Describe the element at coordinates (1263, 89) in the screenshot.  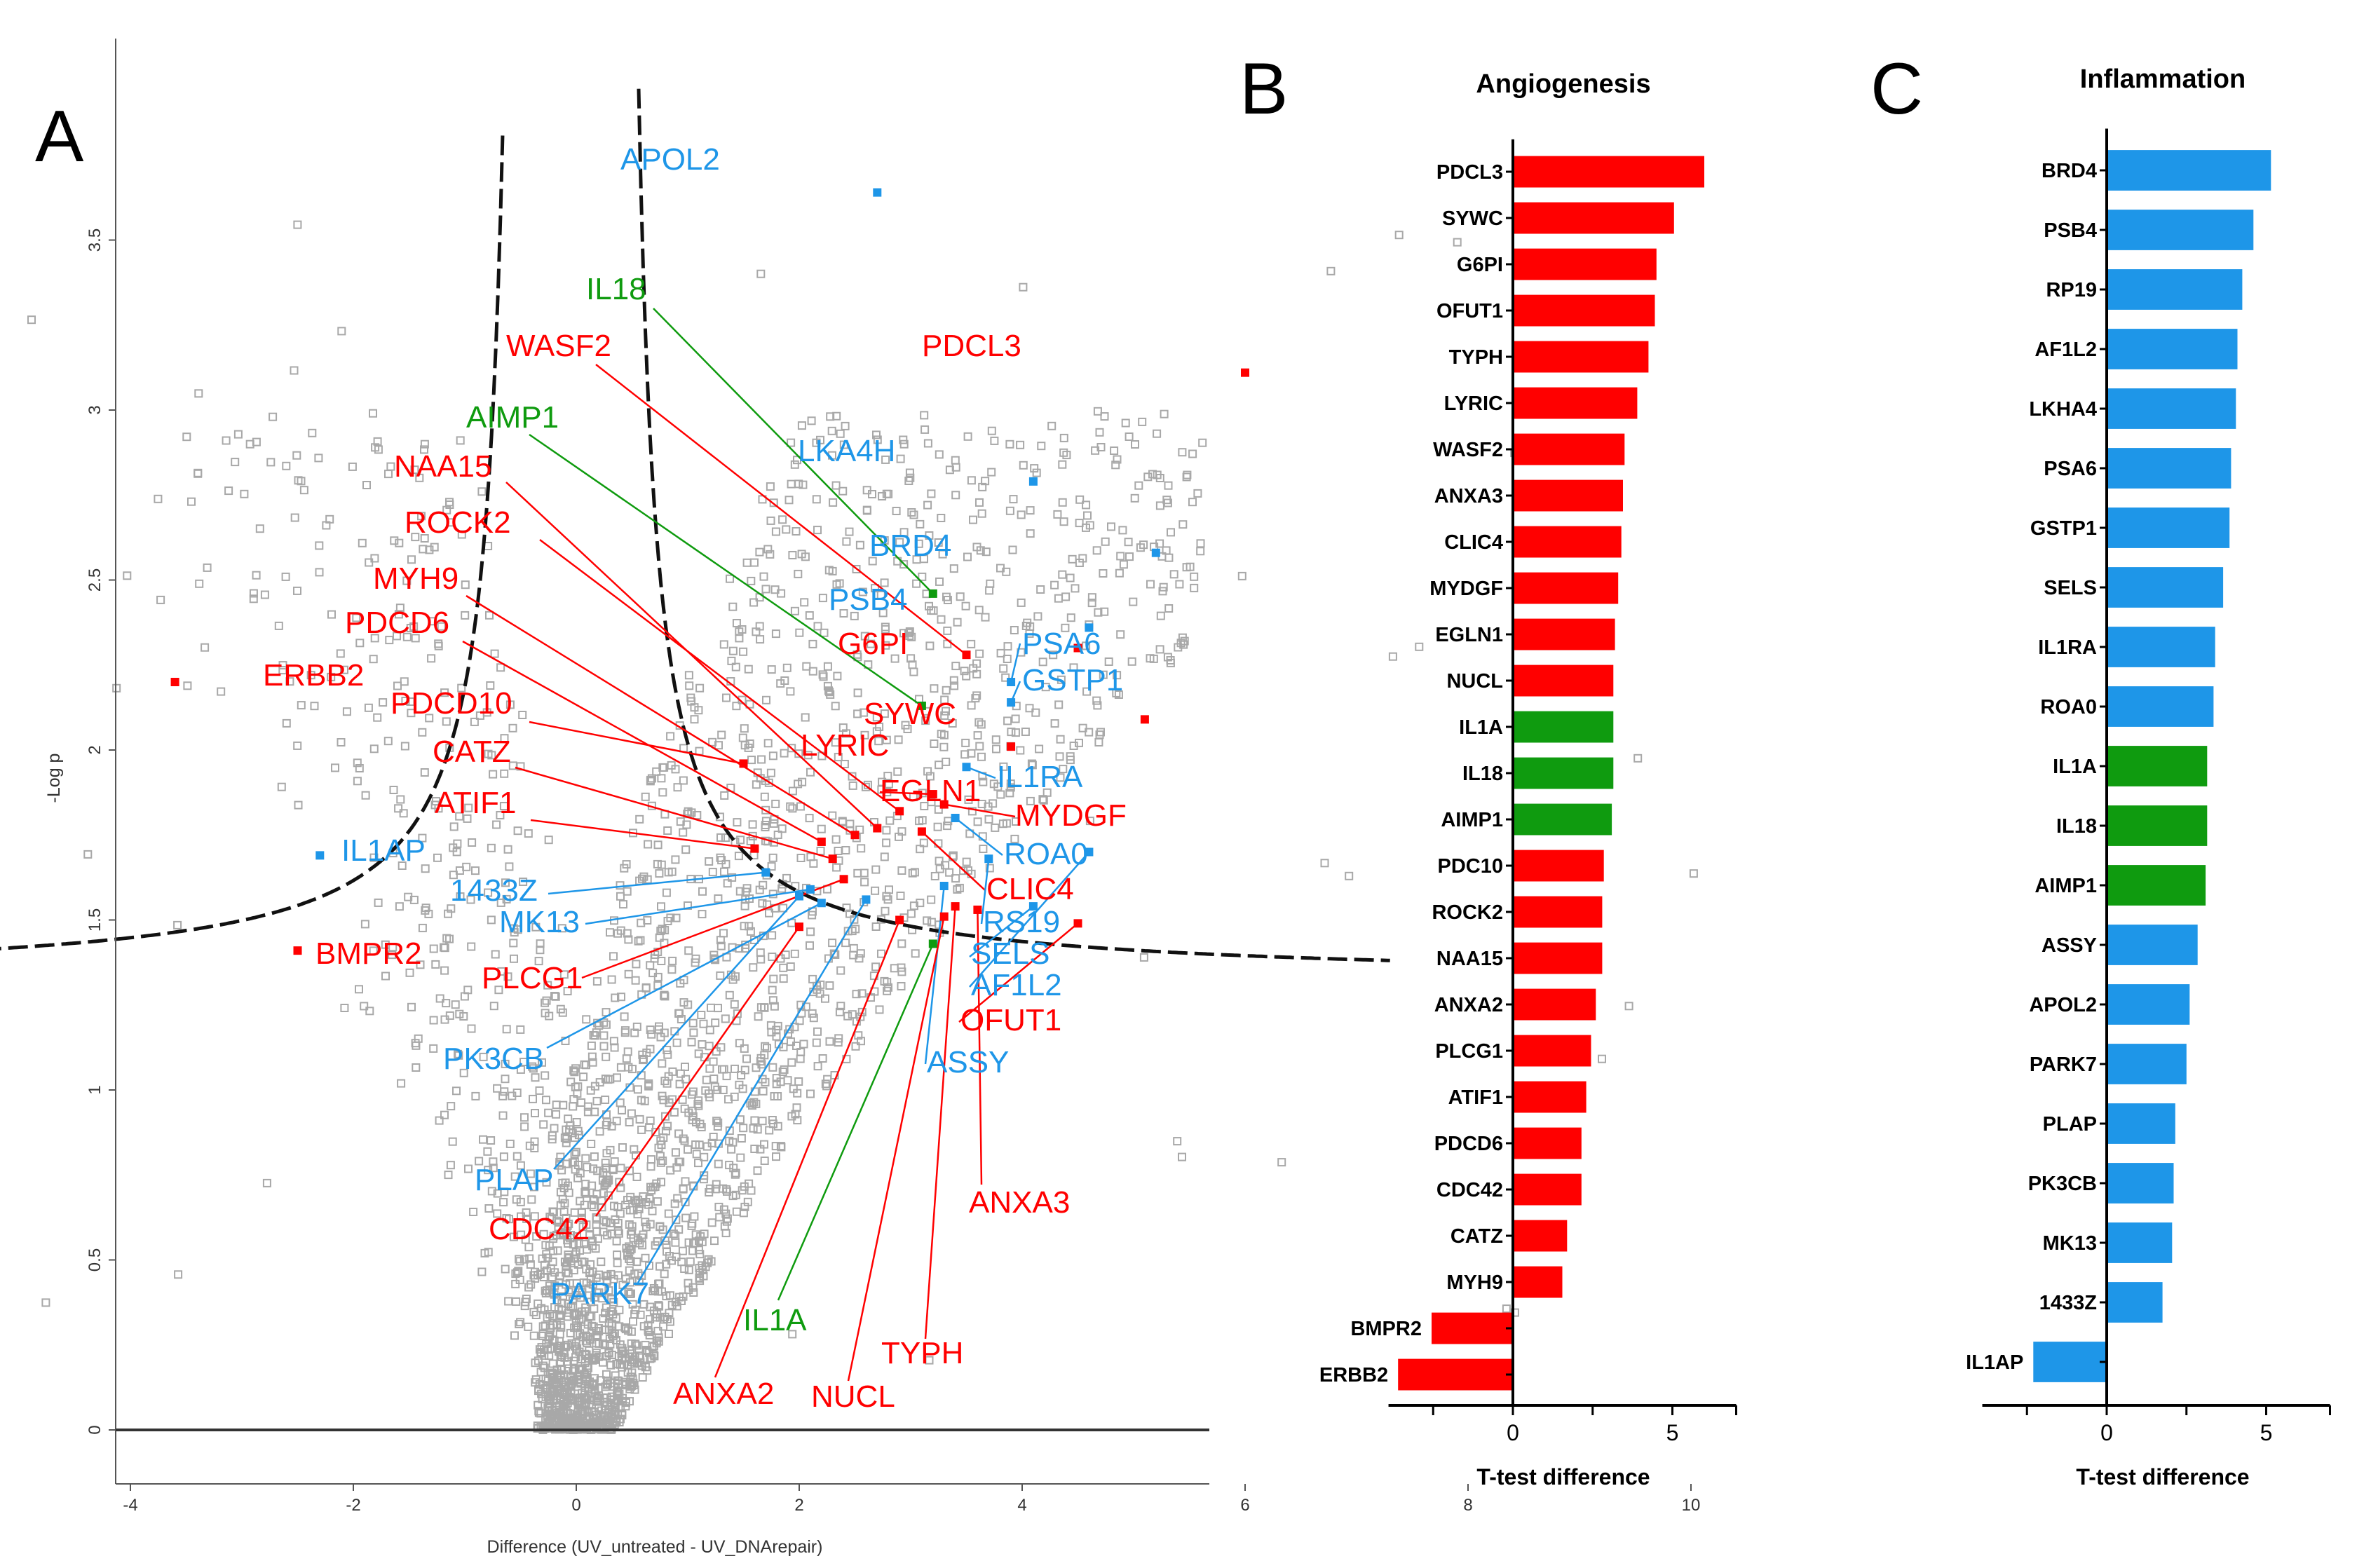
I see `panel-b-letter: B` at that location.